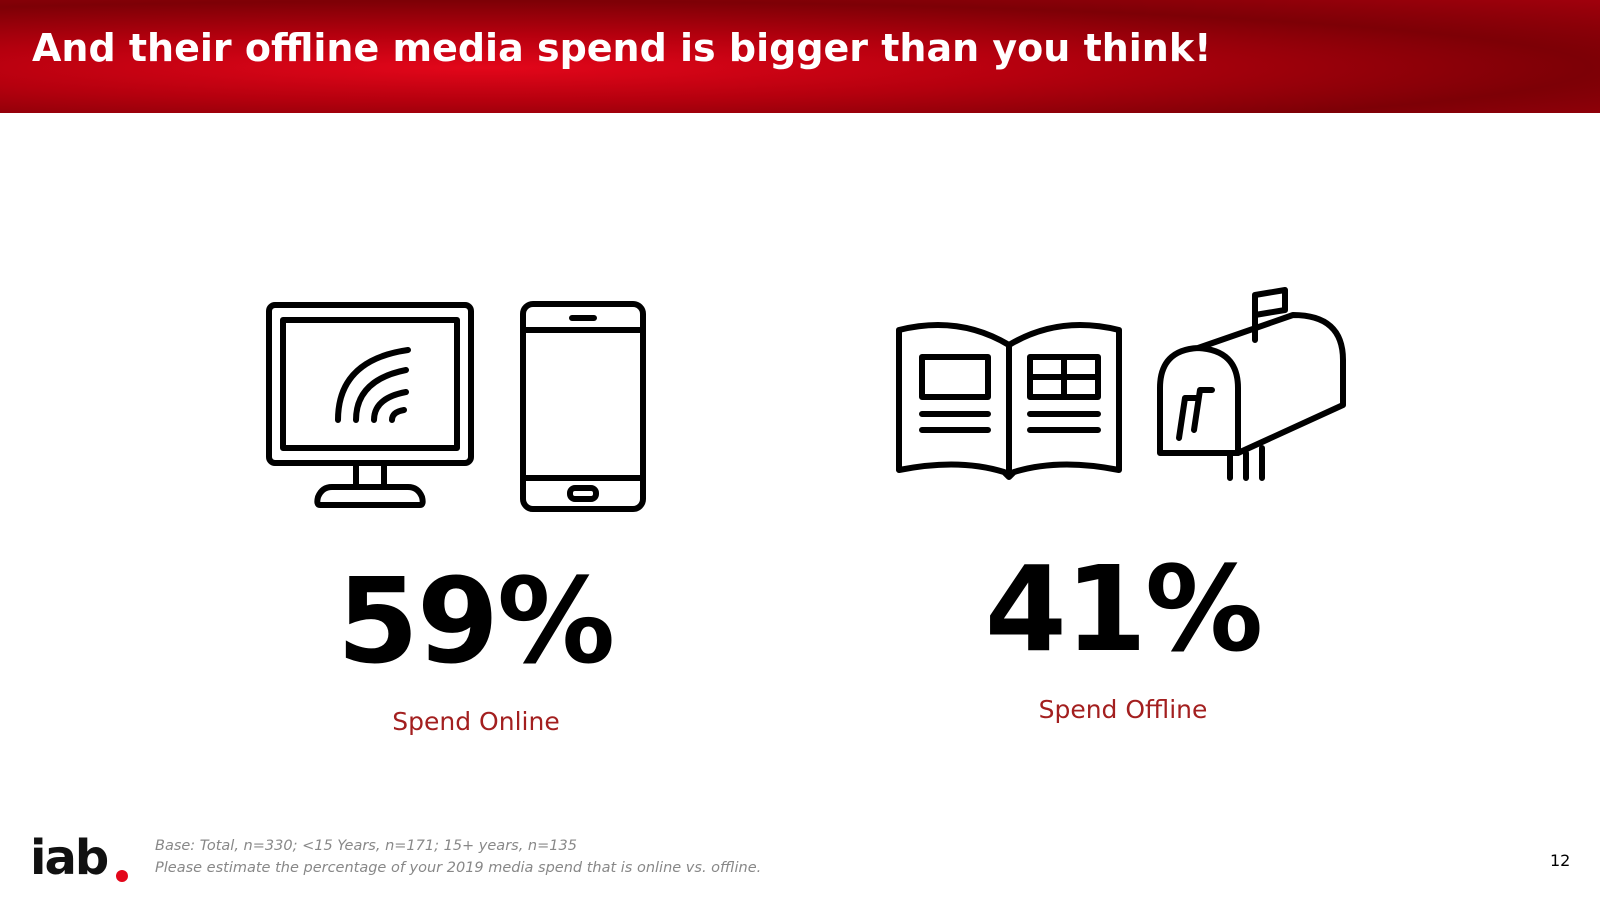 The image size is (1600, 900). I want to click on phone-icon, so click(583, 406).